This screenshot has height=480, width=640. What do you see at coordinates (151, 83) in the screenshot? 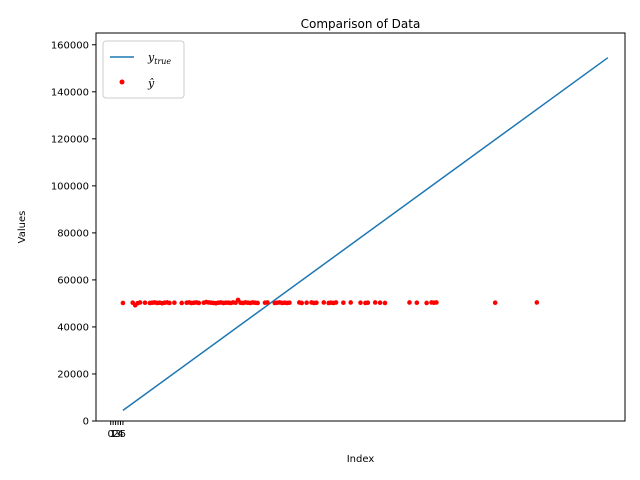
I see `legend-label-y-hat: ŷ` at bounding box center [151, 83].